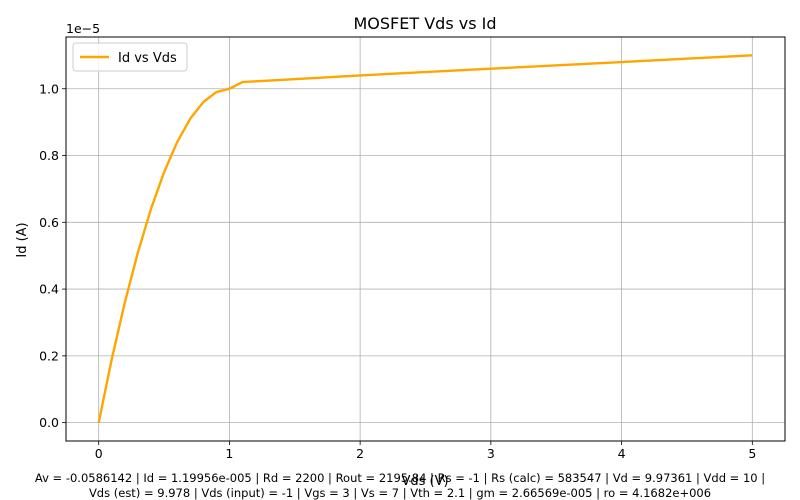  I want to click on legend-box, so click(130, 57).